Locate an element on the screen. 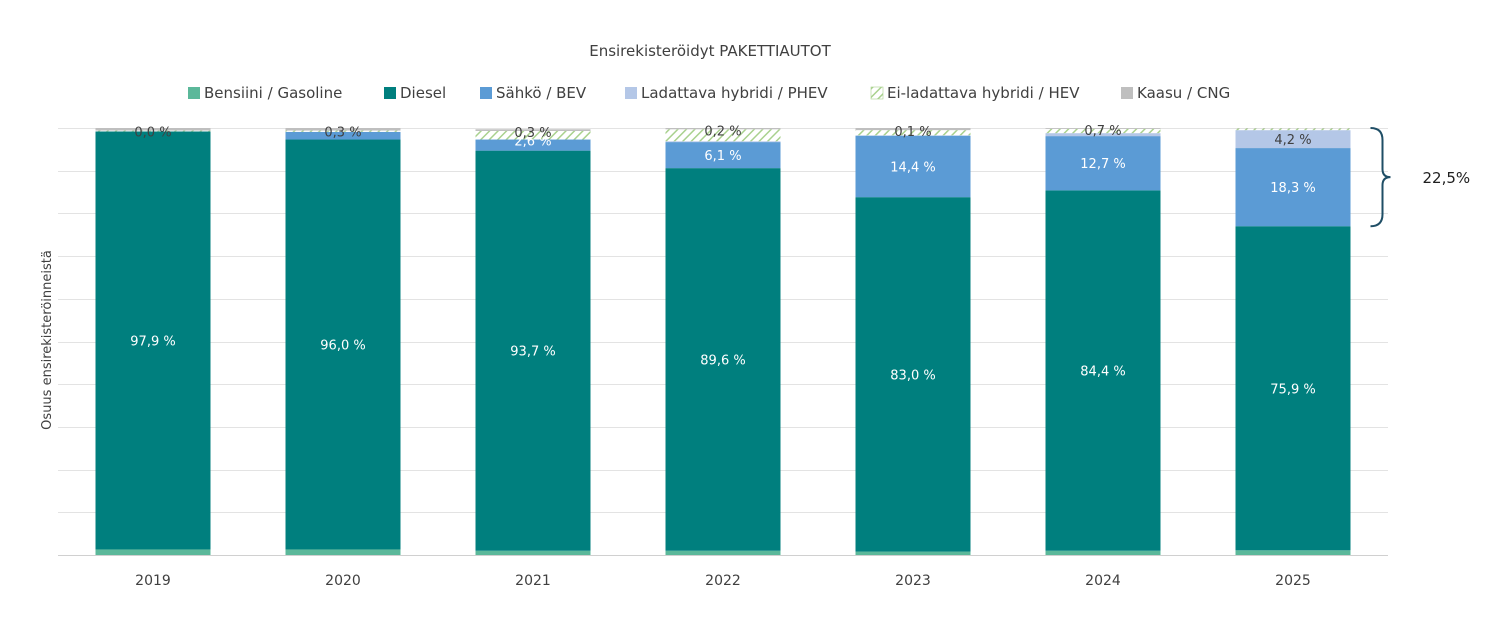  bar-diesel-2021 is located at coordinates (533, 350).